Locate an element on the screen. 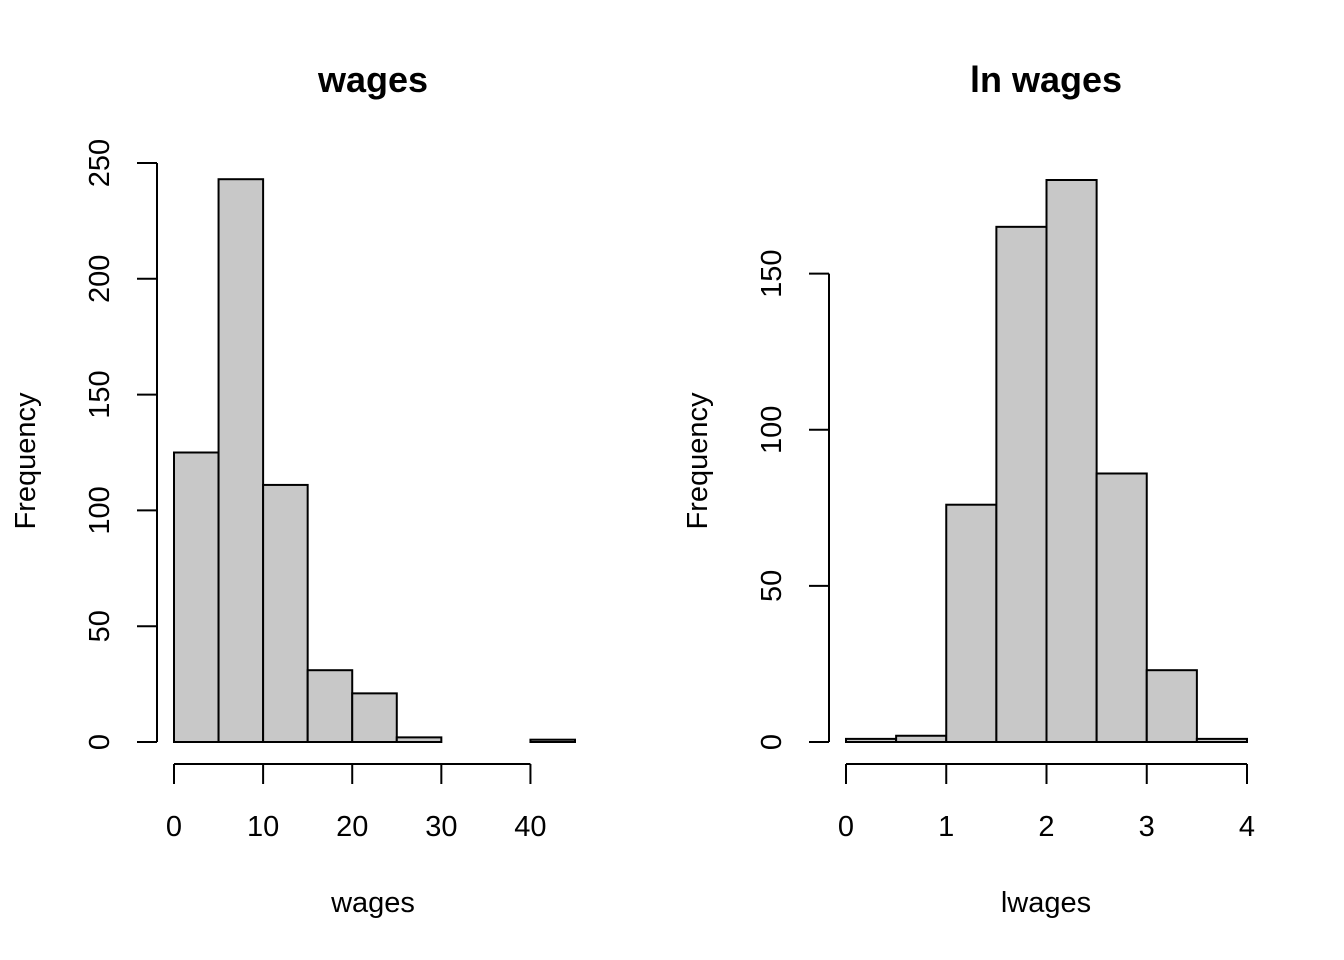 This screenshot has height=960, width=1344. wages-y-tick-label: 200 is located at coordinates (100, 279).